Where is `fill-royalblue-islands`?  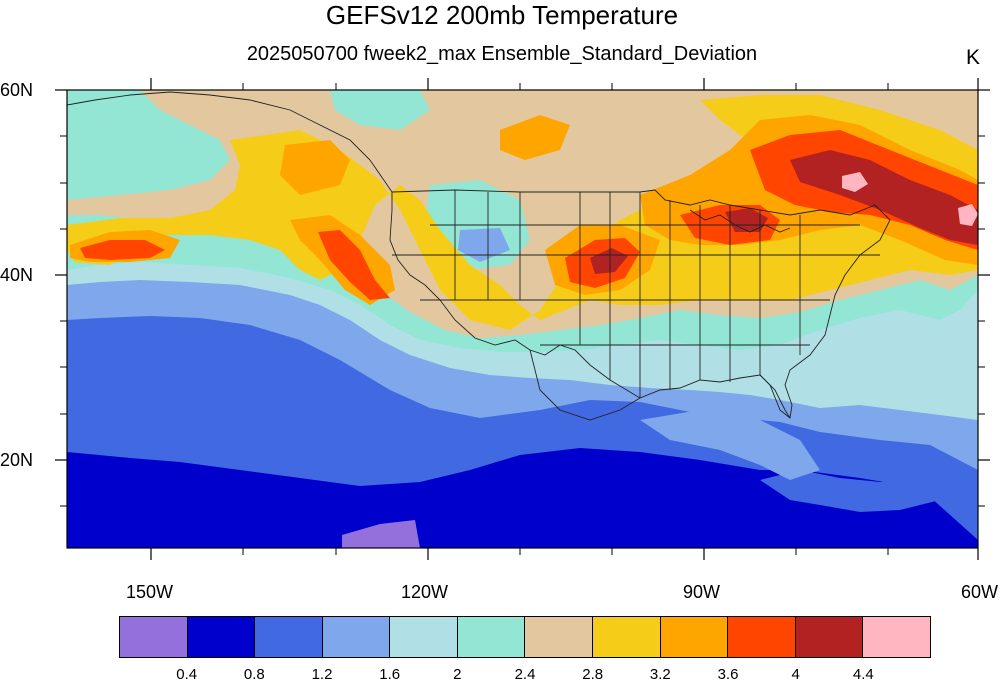 fill-royalblue-islands is located at coordinates (869, 491).